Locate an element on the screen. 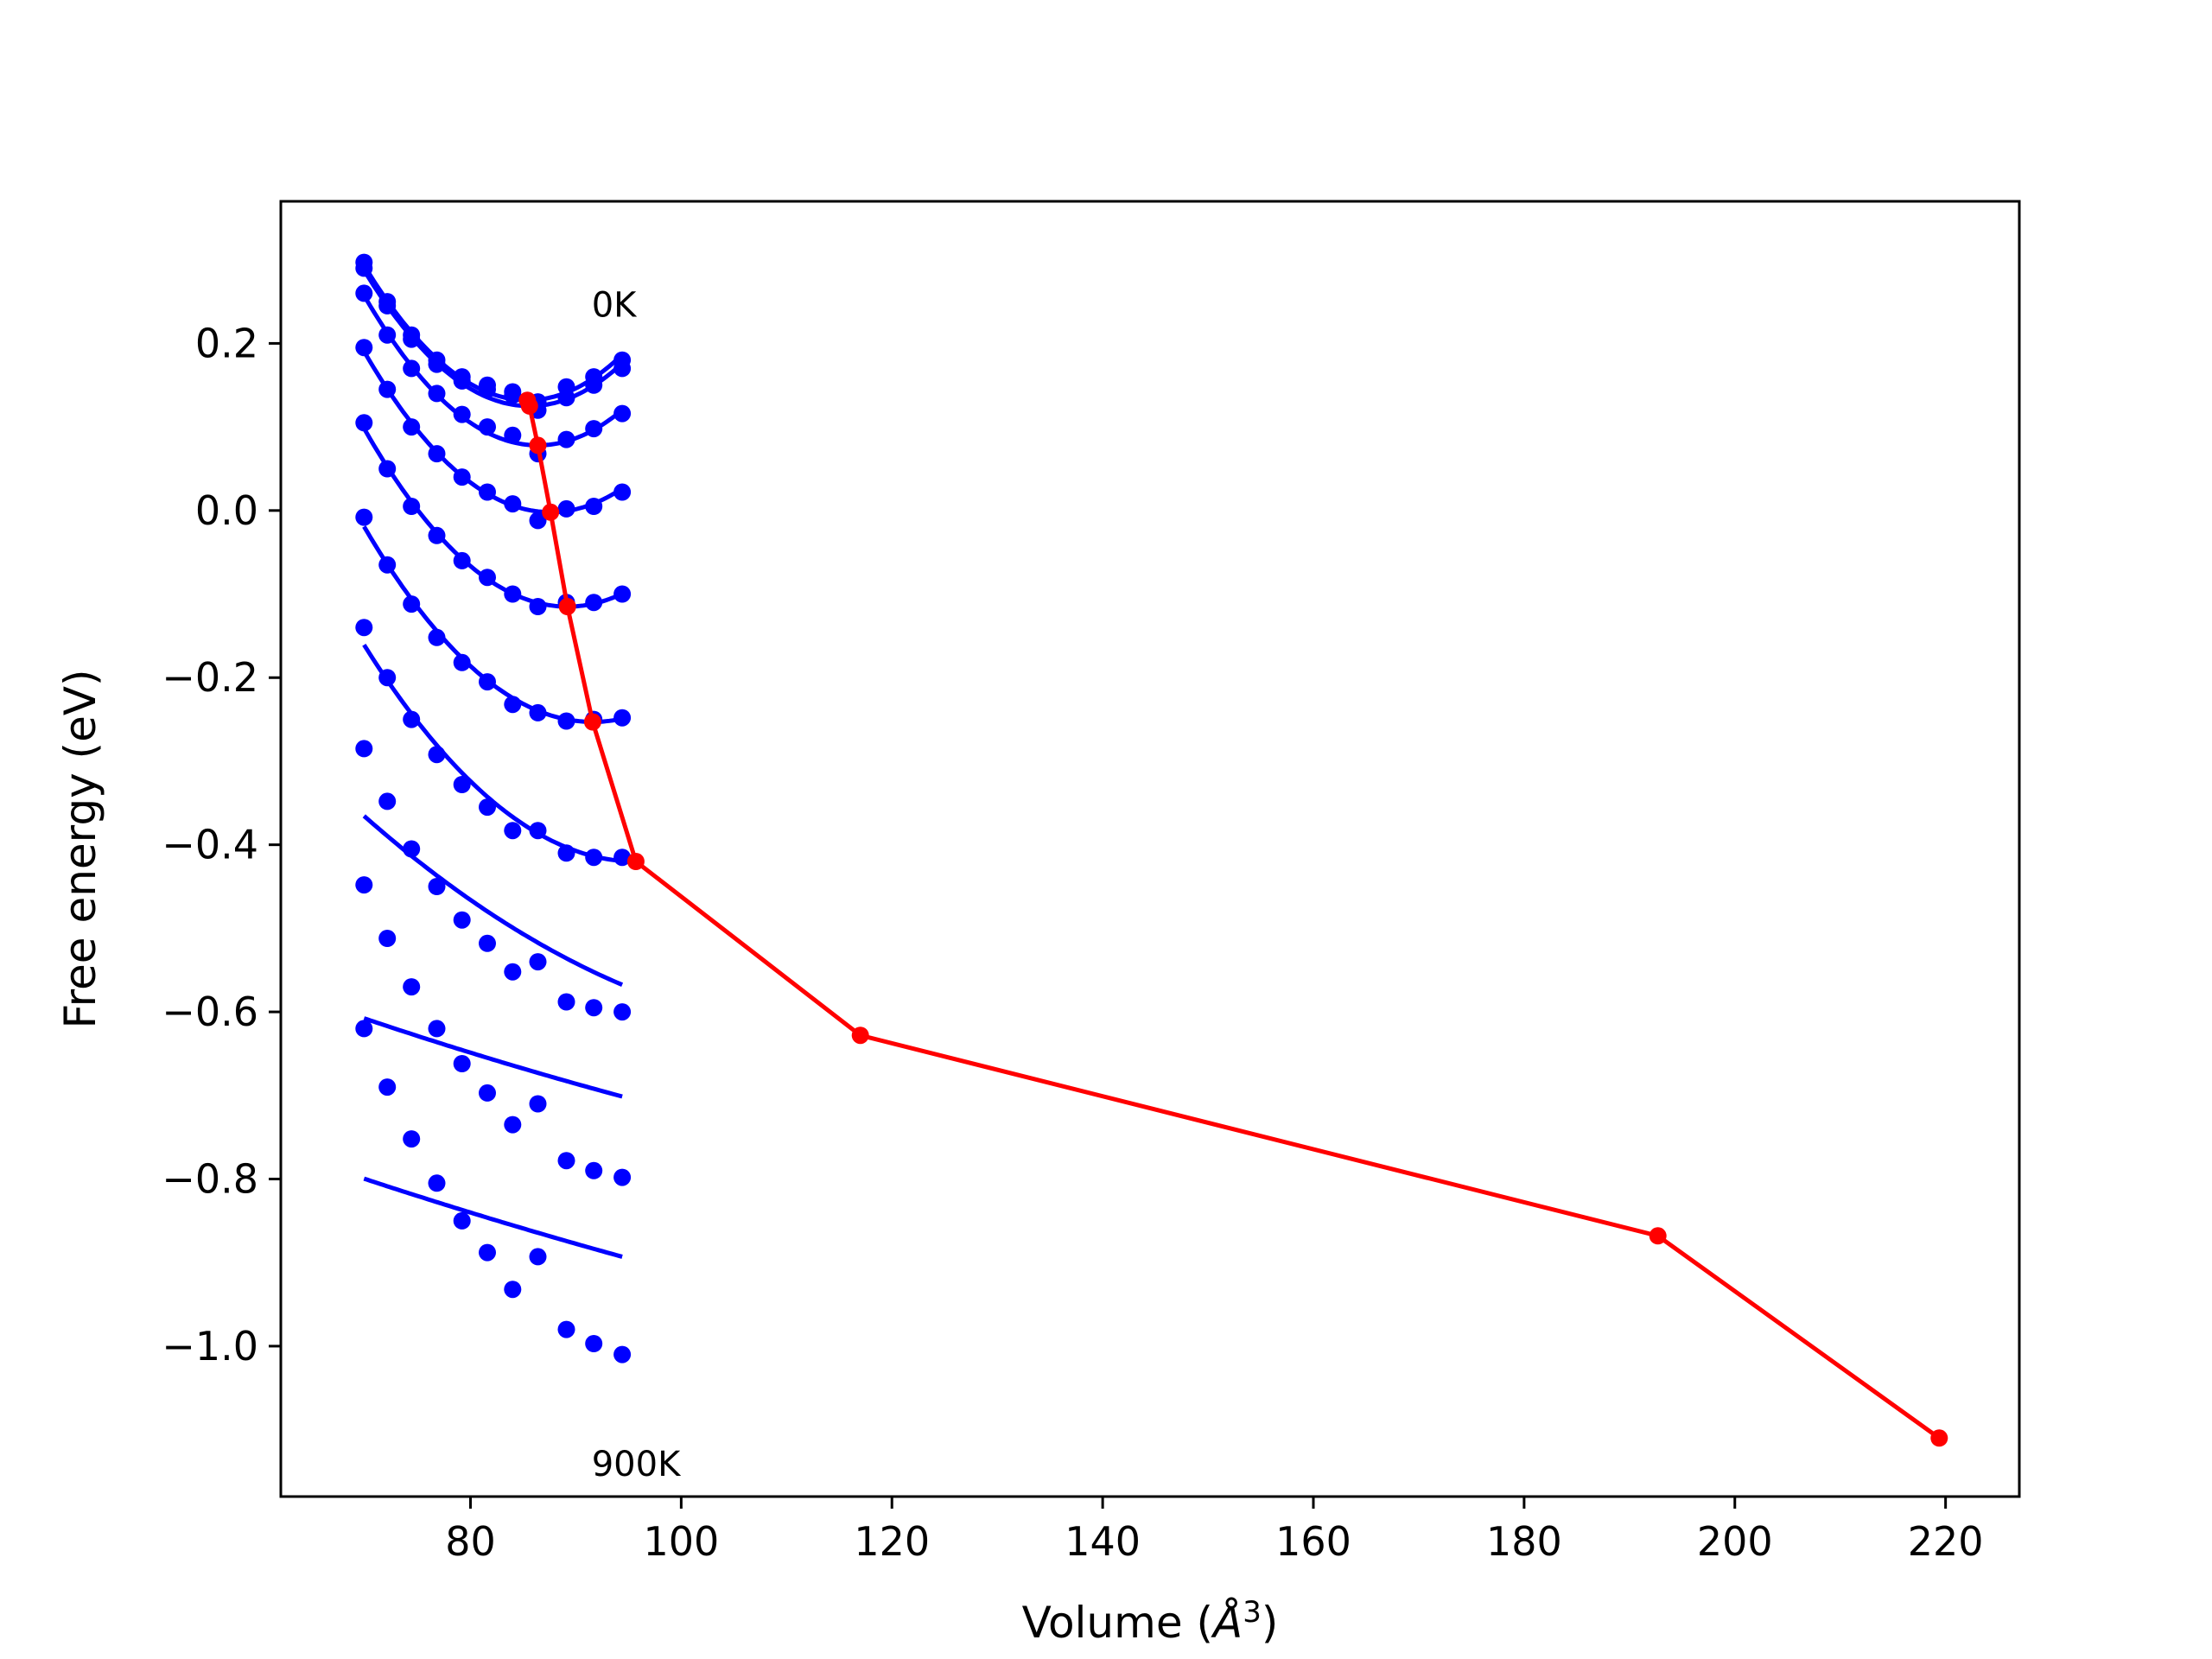  fit-curves is located at coordinates (493, 761).